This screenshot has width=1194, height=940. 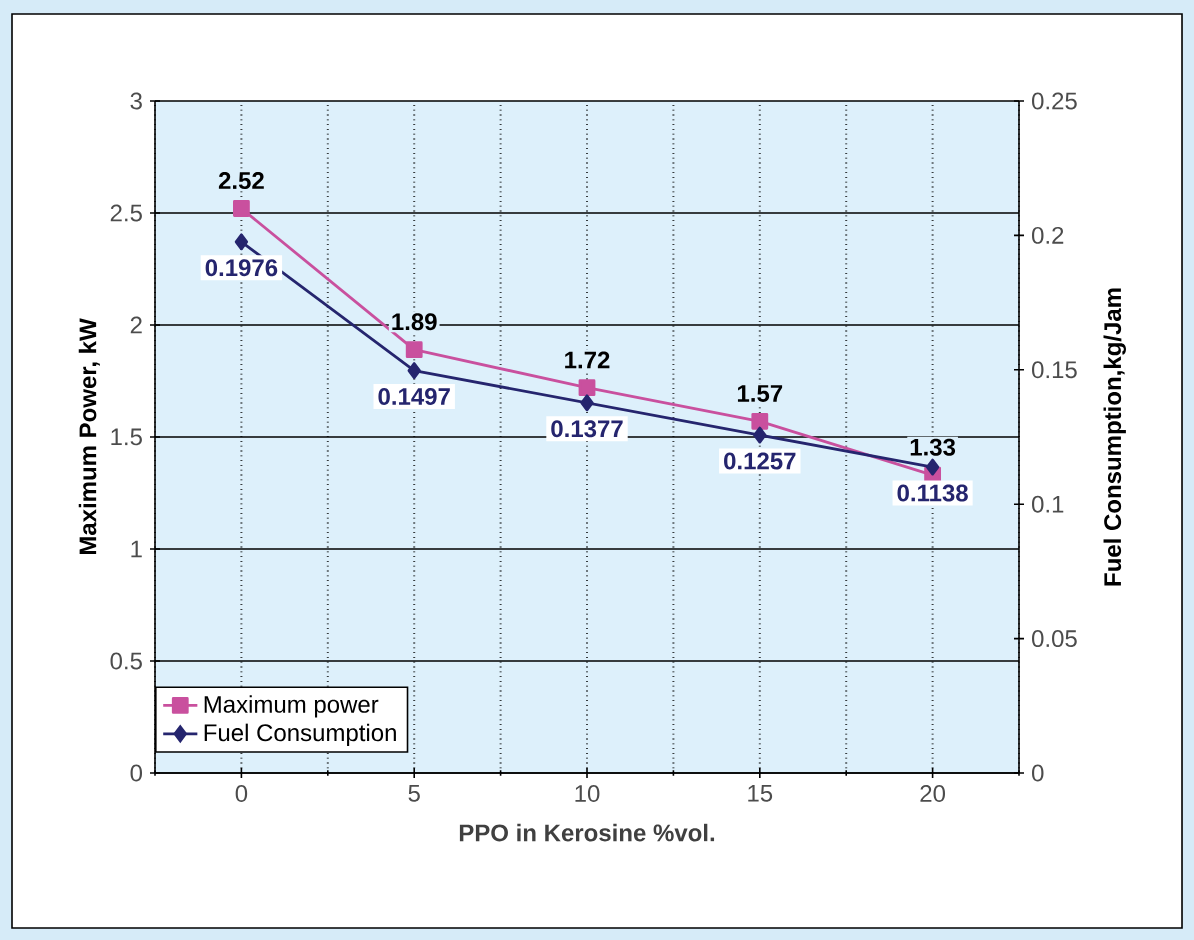 I want to click on x-tick-label: 0, so click(x=241, y=794).